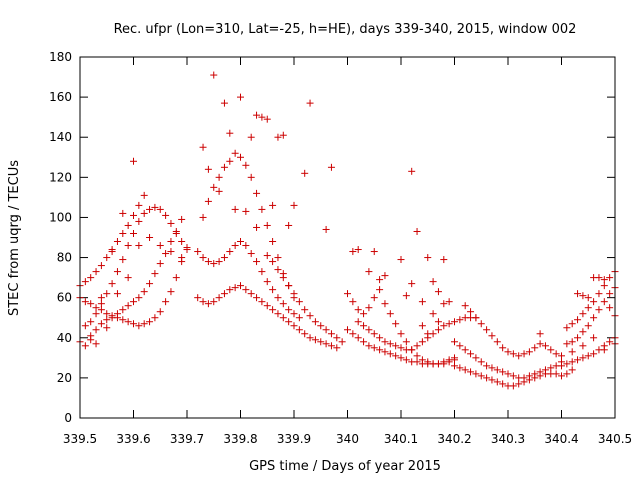  I want to click on y-tick-label: 140, so click(60, 137).